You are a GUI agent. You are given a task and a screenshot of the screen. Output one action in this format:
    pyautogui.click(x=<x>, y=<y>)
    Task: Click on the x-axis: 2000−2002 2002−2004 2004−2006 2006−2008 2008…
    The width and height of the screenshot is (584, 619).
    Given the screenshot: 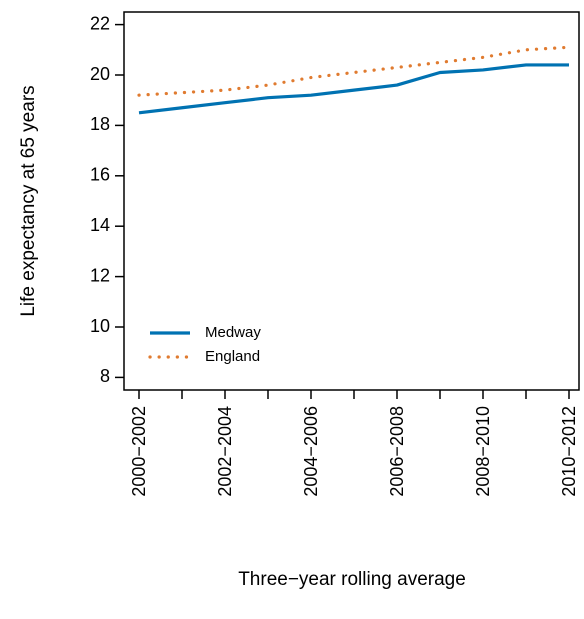 What is the action you would take?
    pyautogui.click(x=354, y=443)
    